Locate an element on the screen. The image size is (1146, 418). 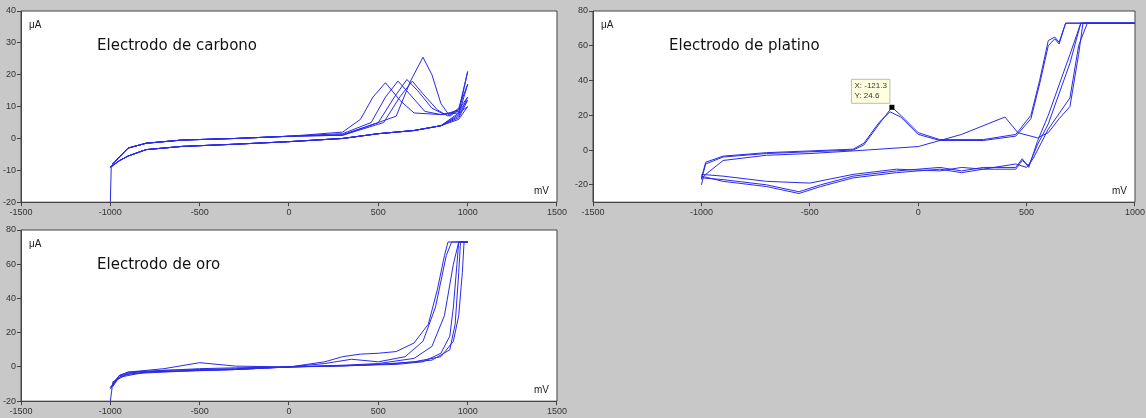
y-tick-label: -10 is located at coordinates (9, 169).